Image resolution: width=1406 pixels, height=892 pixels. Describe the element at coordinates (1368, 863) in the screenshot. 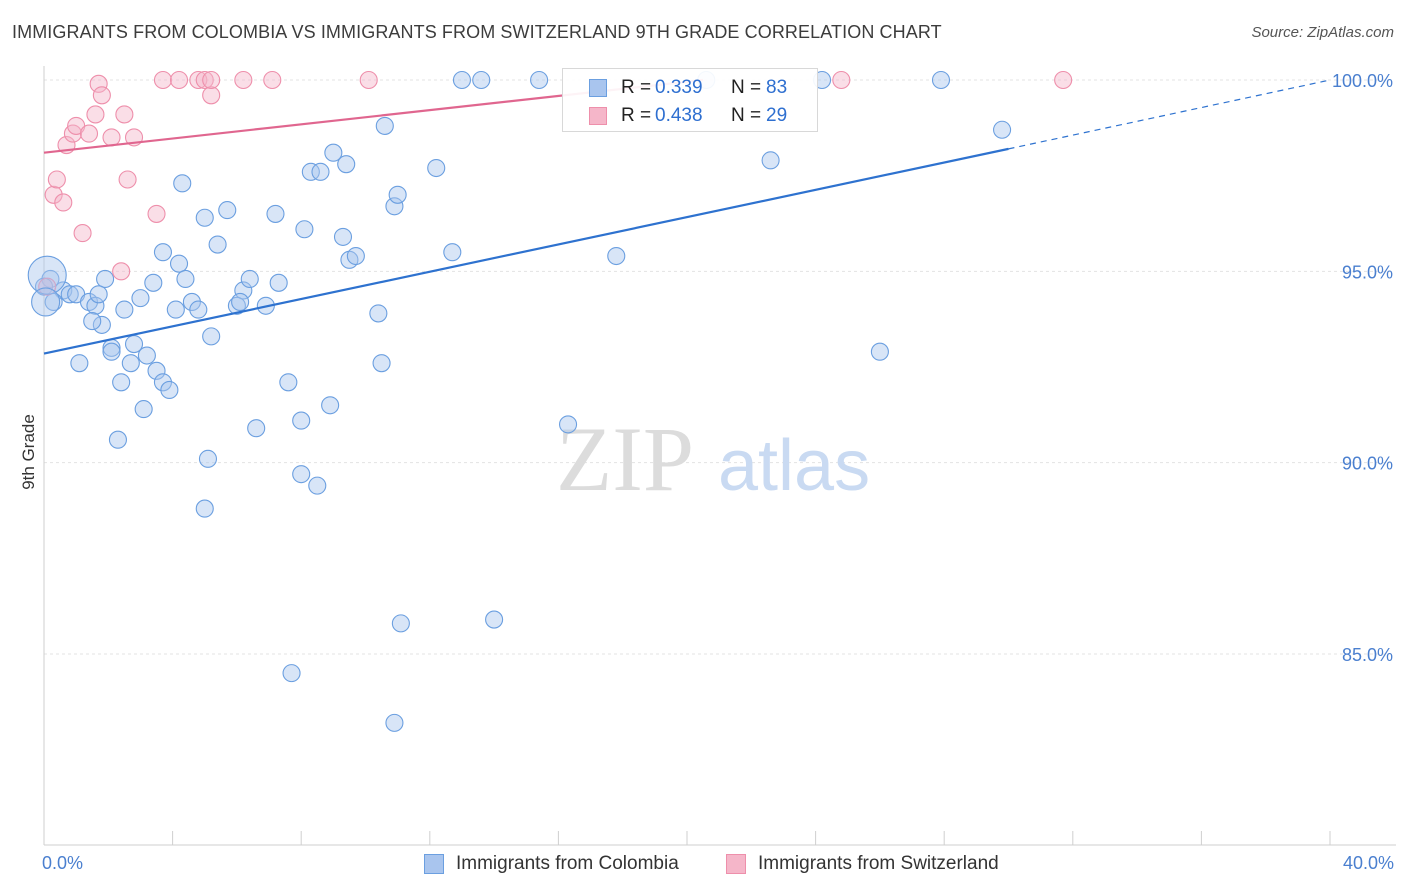

I see `x-tick-label: 40.0%` at that location.